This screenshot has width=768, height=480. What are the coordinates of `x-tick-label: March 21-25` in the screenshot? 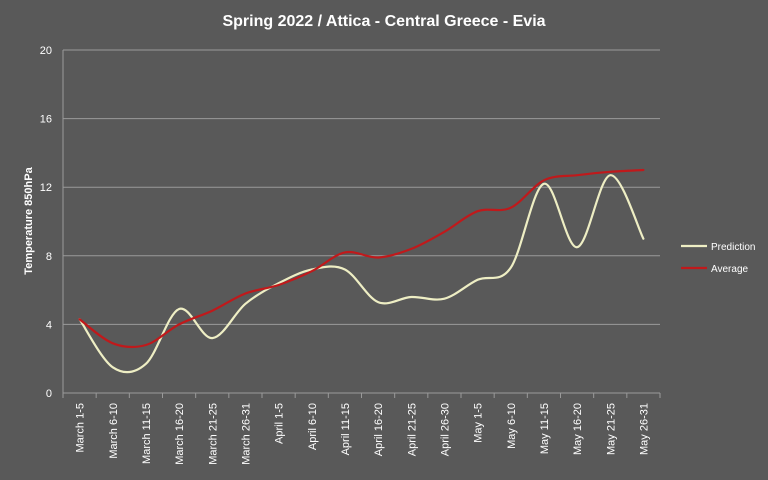 It's located at (213, 434).